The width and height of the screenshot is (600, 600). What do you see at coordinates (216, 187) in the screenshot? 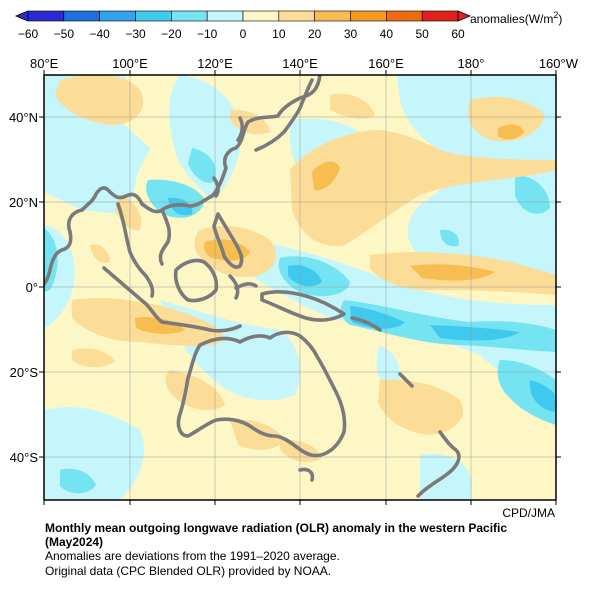
I see `coast-taiwan` at bounding box center [216, 187].